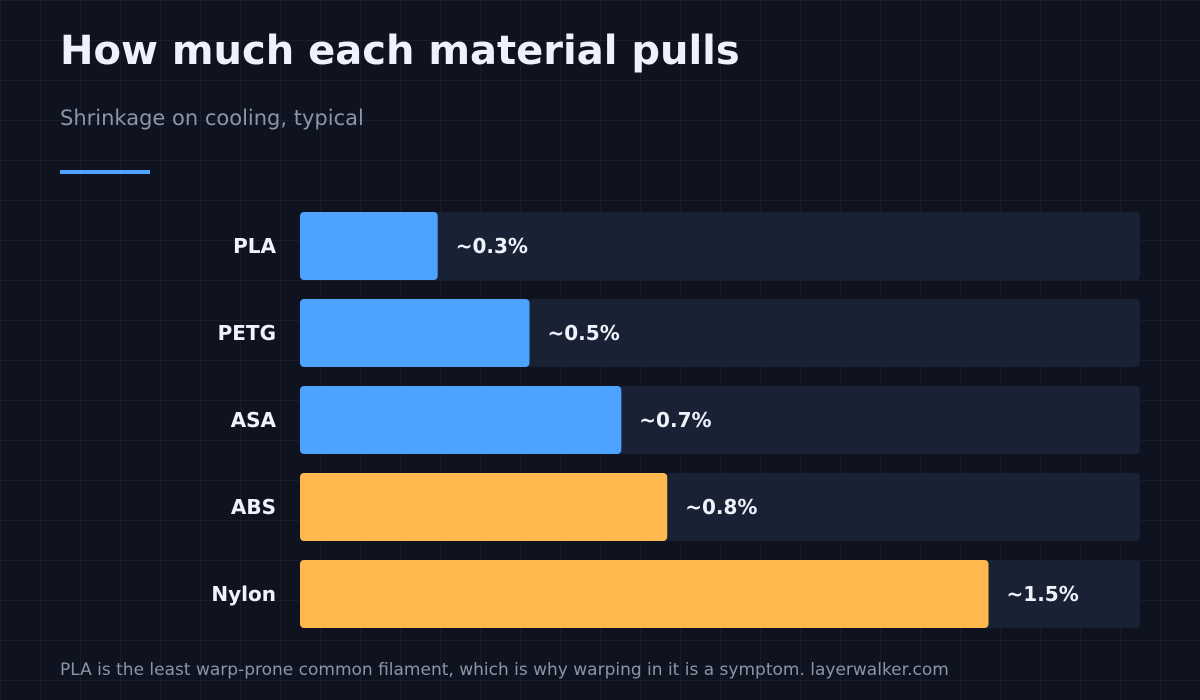  Describe the element at coordinates (369, 246) in the screenshot. I see `bar-pla` at that location.